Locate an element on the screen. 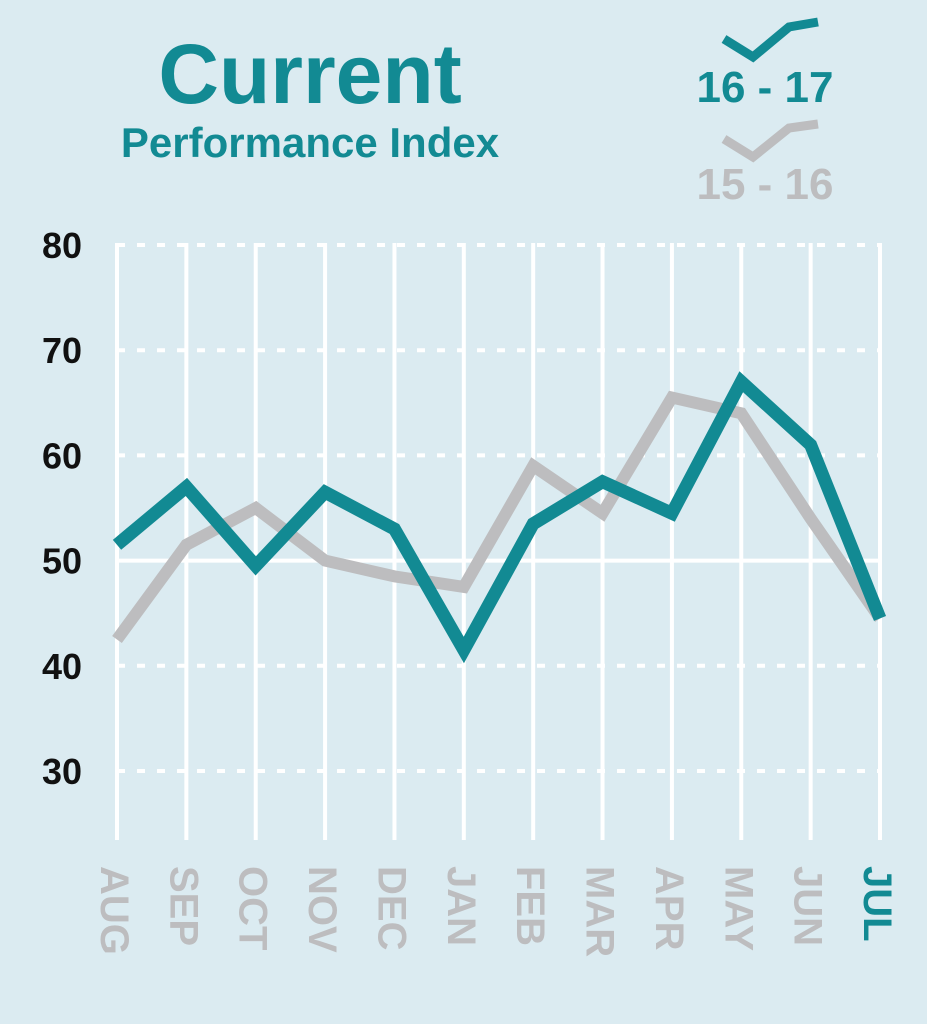 Image resolution: width=927 pixels, height=1024 pixels. y-tick-label-30: 30 is located at coordinates (62, 771).